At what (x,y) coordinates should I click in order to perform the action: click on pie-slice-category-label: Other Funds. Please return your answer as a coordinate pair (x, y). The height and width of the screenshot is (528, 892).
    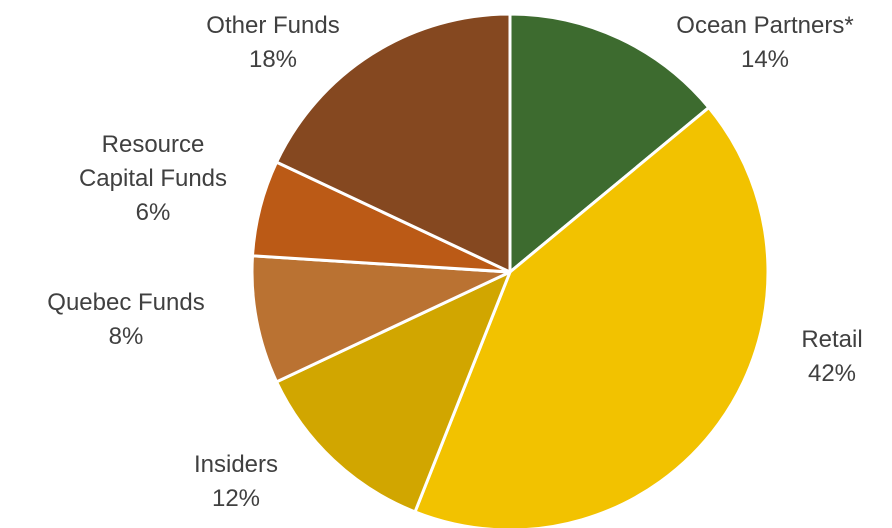
    Looking at the image, I should click on (272, 25).